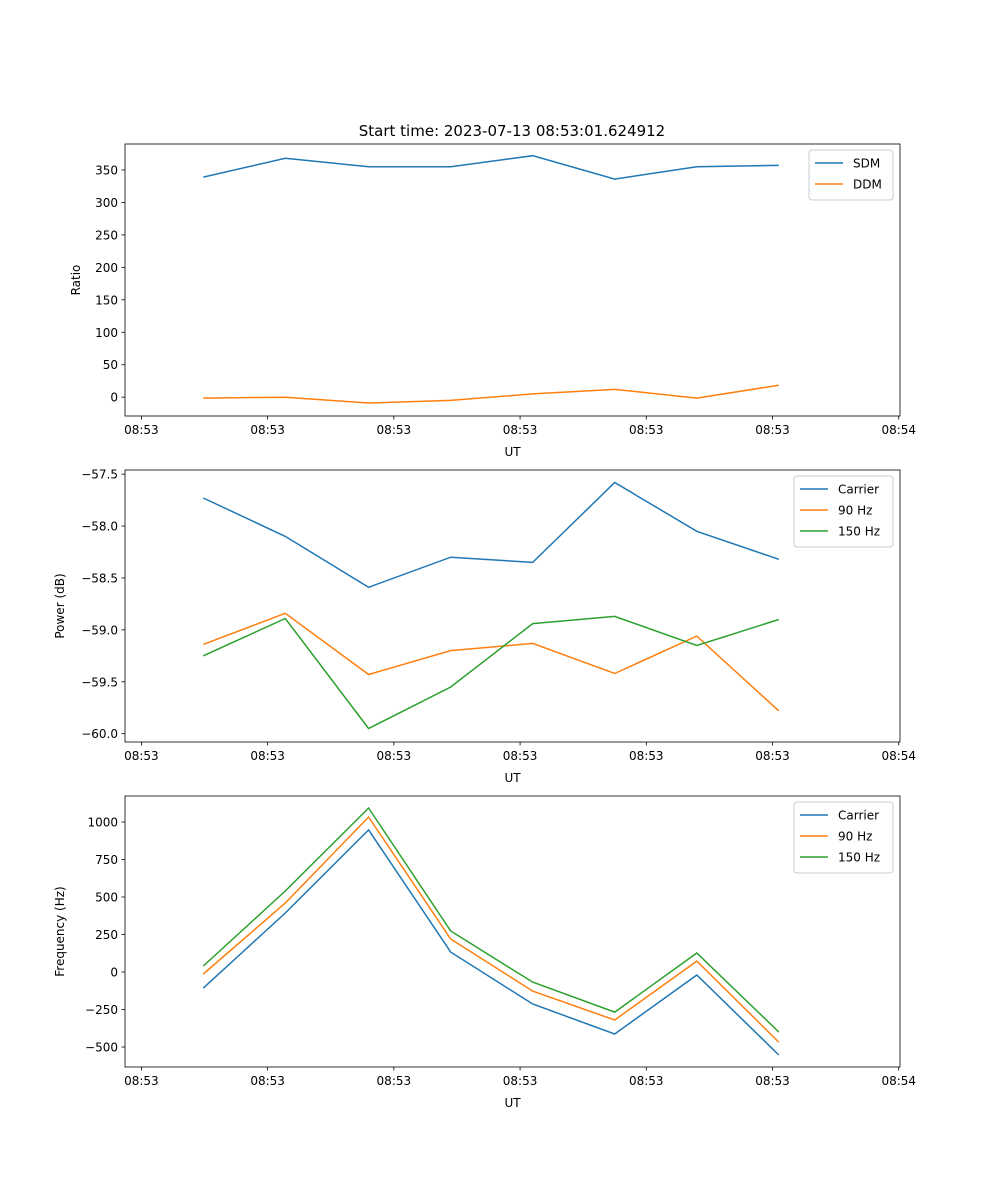 Image resolution: width=1000 pixels, height=1204 pixels. What do you see at coordinates (99, 527) in the screenshot?
I see `y-tick-label: −58.0` at bounding box center [99, 527].